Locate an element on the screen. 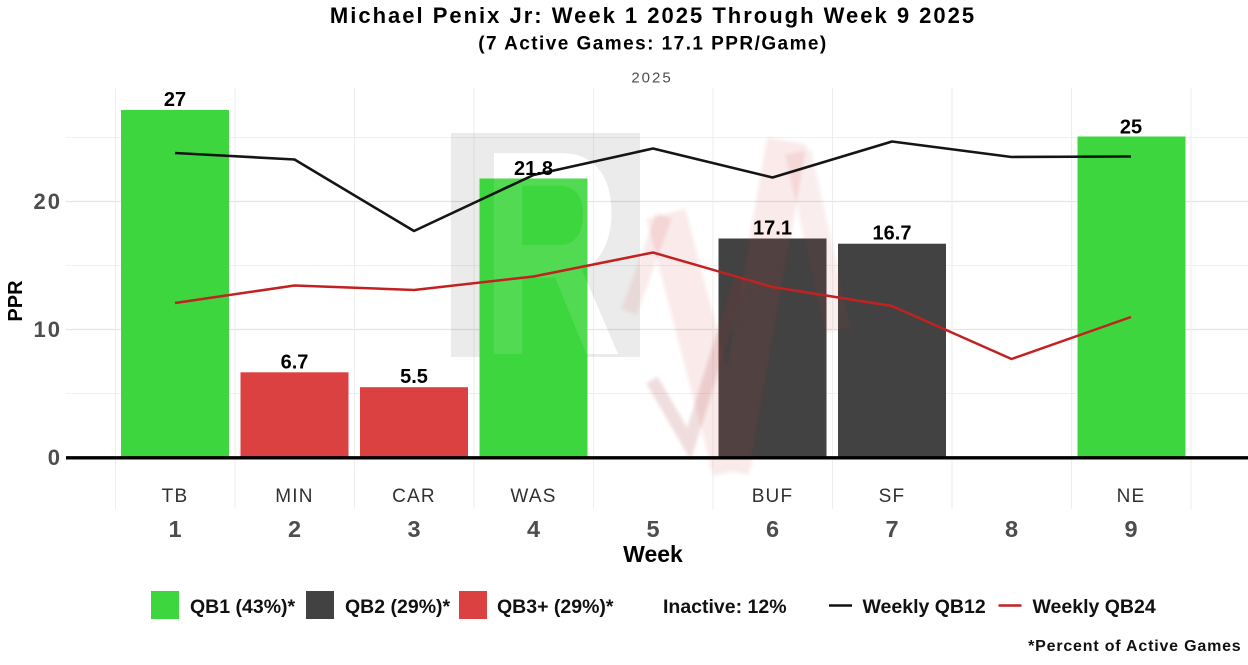 This screenshot has height=665, width=1248. svg-text: Inactive: 12% is located at coordinates (725, 607).